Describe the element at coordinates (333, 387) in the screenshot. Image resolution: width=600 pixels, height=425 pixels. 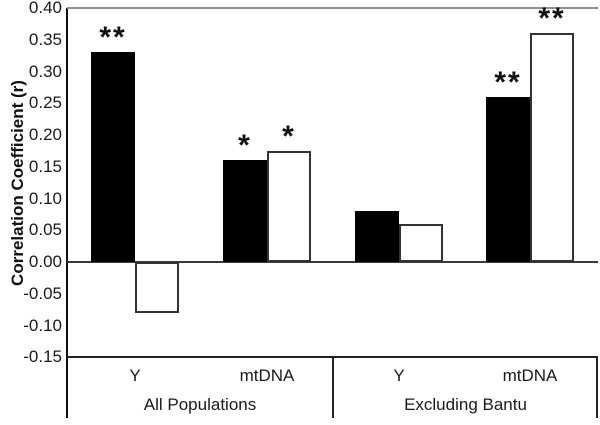
I see `group-separator-line` at that location.